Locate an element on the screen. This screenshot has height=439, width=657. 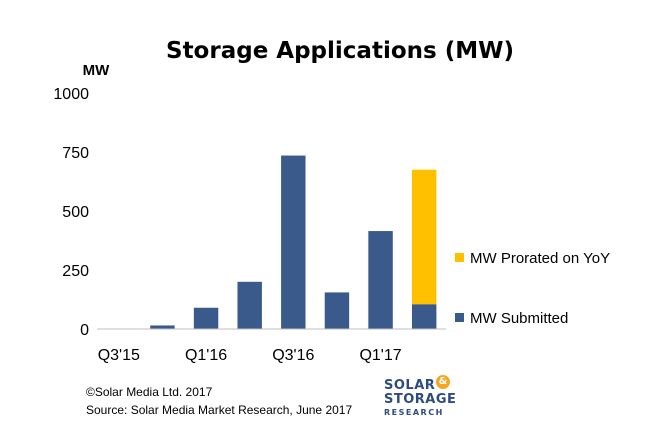
x-tick-label: Q1'17 is located at coordinates (380, 355).